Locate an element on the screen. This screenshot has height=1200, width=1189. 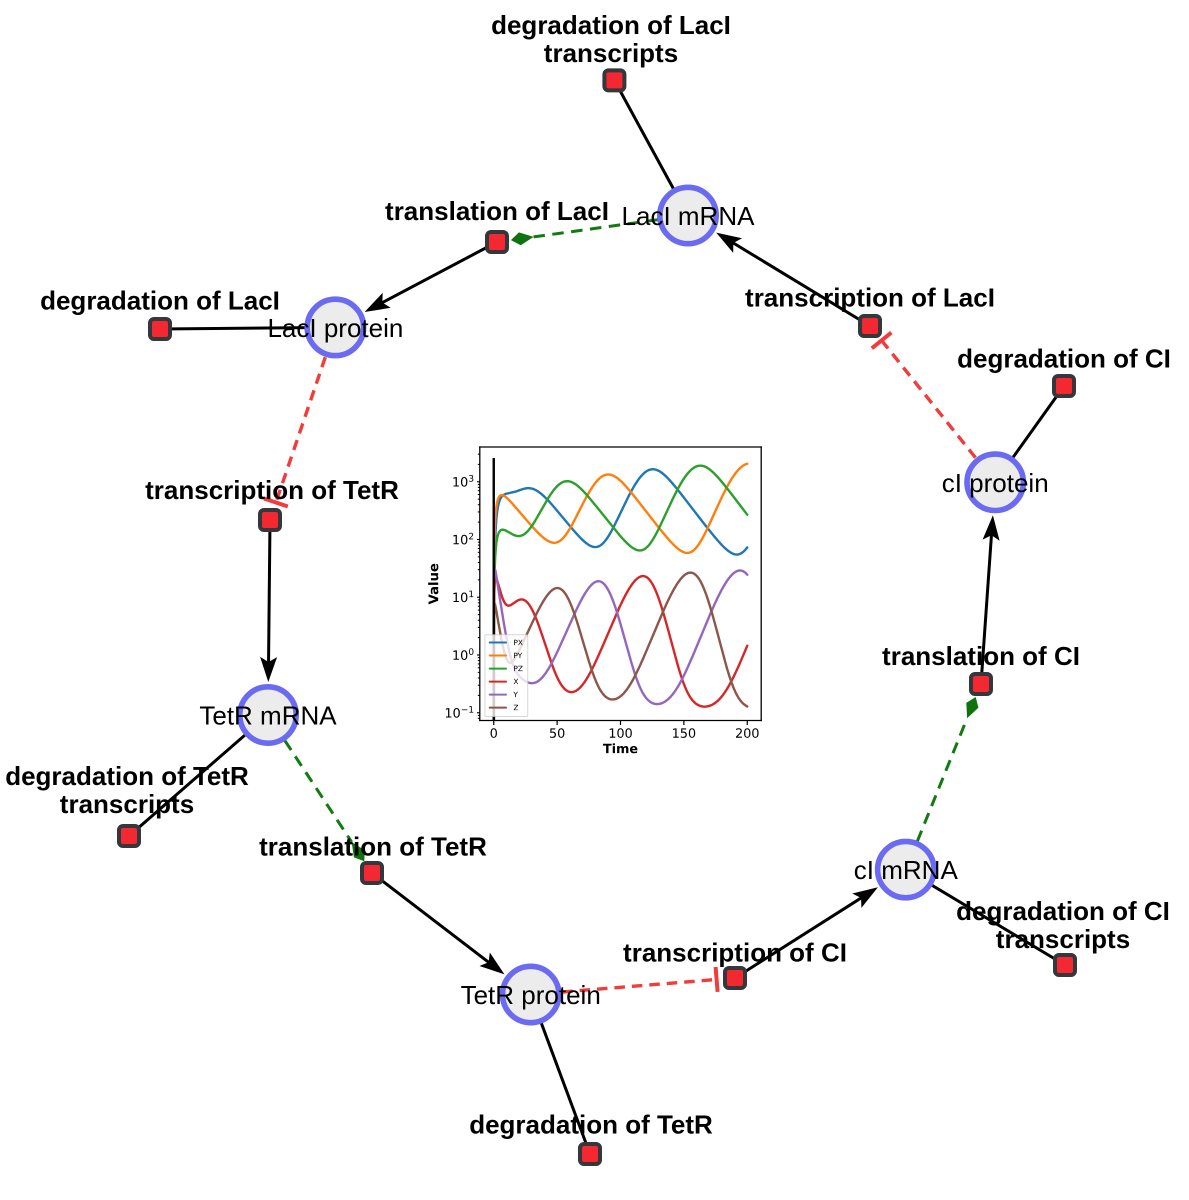
svg-text: translation of LacI is located at coordinates (497, 211).